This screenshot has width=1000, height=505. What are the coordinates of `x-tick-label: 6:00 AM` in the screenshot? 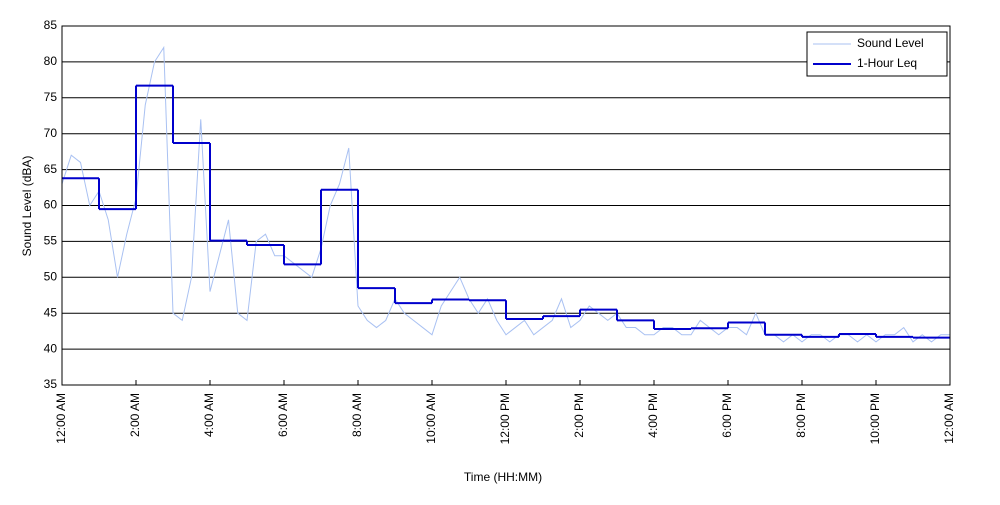 It's located at (283, 415).